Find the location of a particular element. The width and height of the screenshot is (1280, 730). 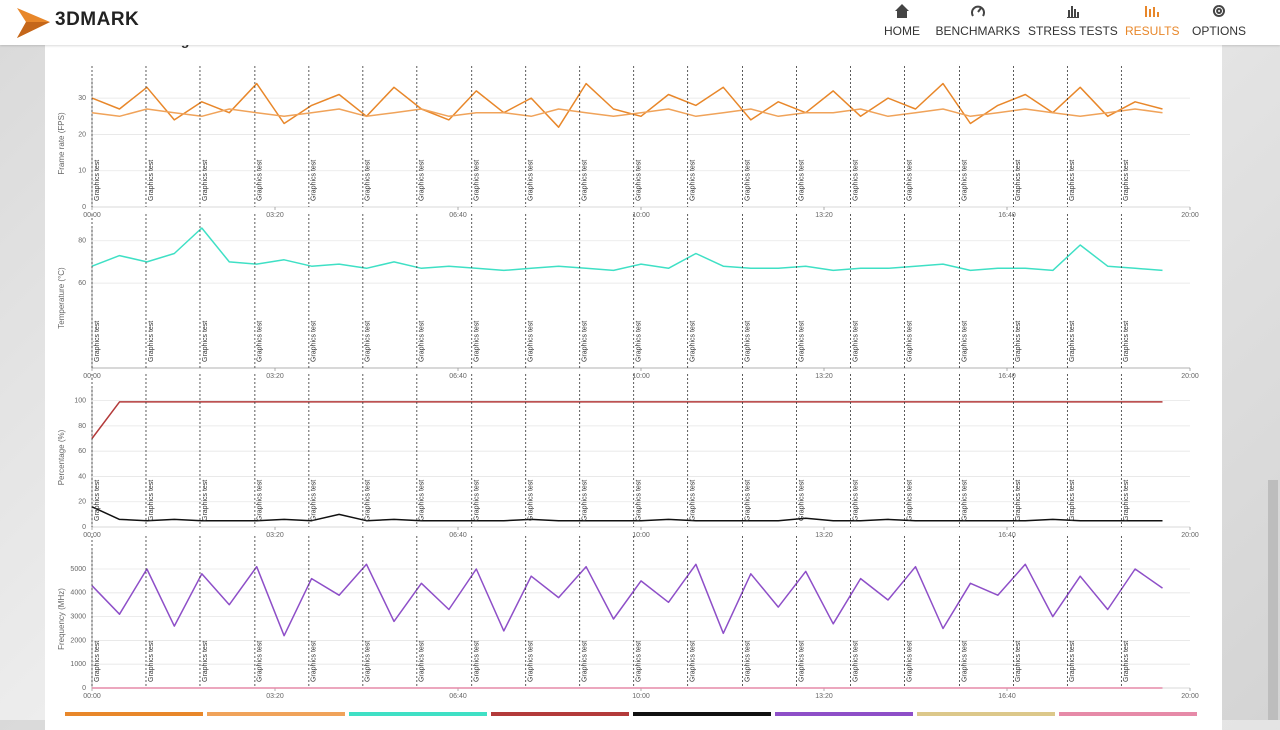

y-tick-label: 2000 is located at coordinates (78, 640).